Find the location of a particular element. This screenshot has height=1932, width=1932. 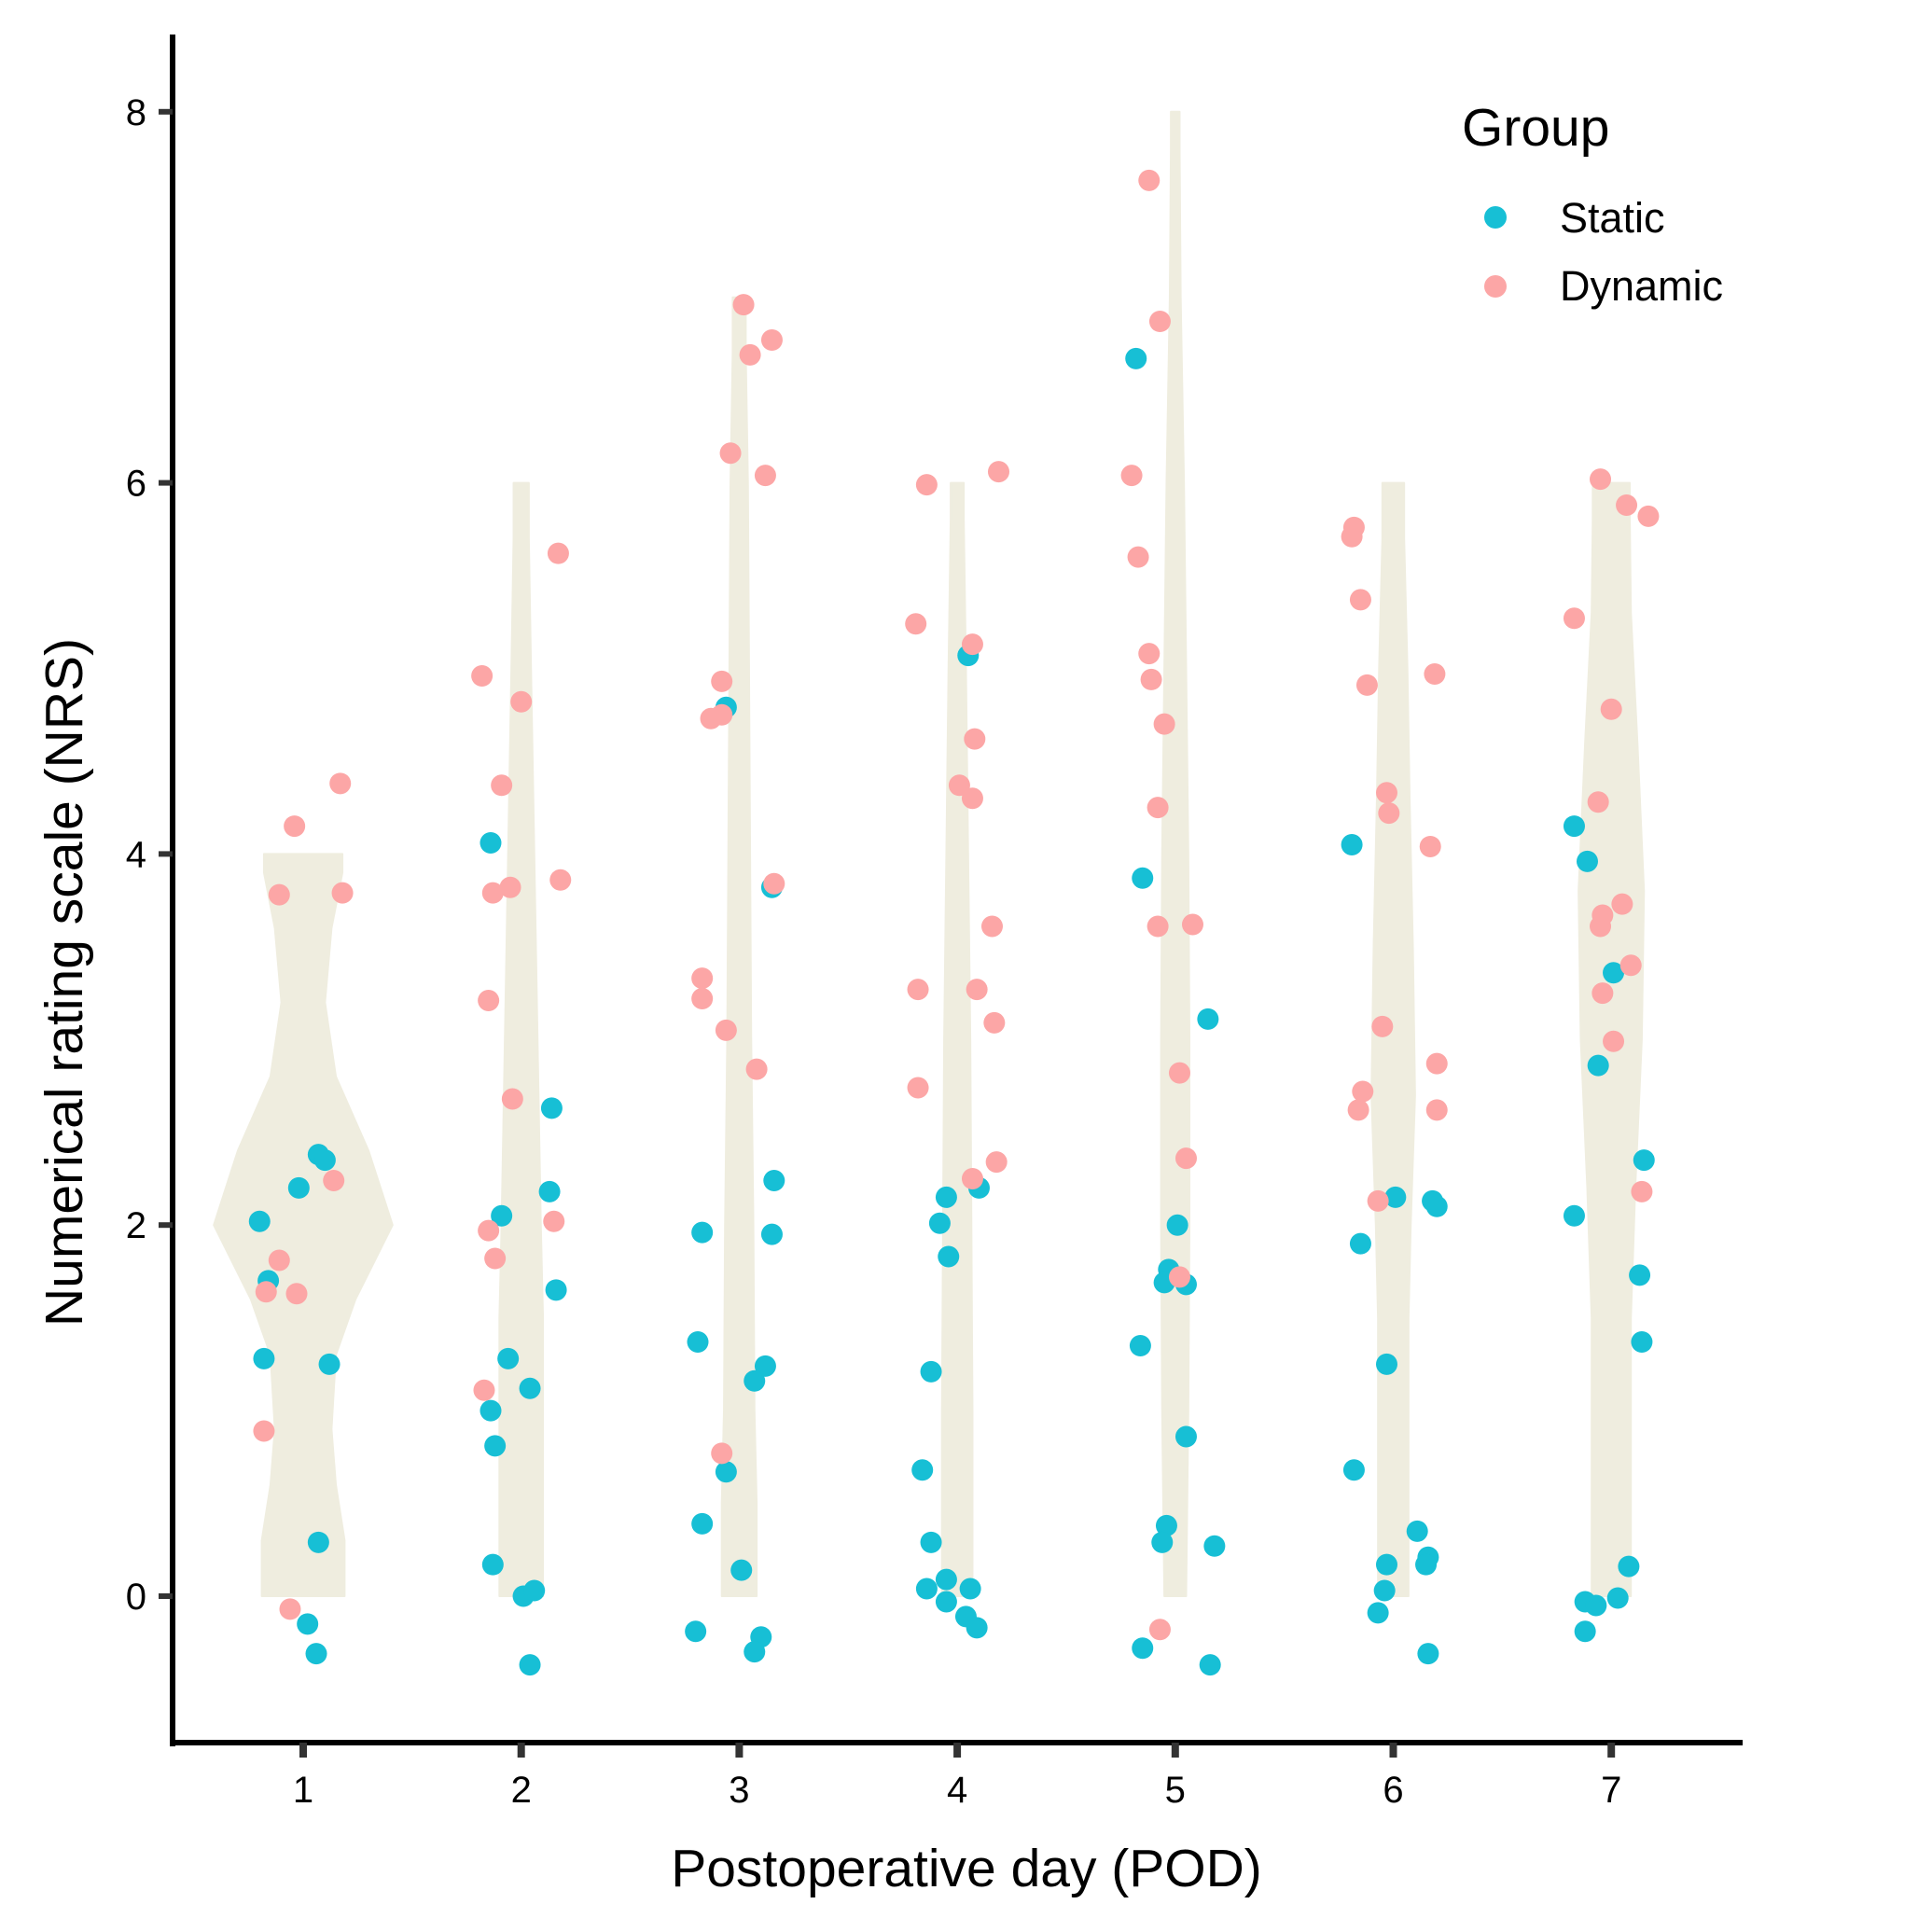

legend-dynamic-marker is located at coordinates (1495, 287).